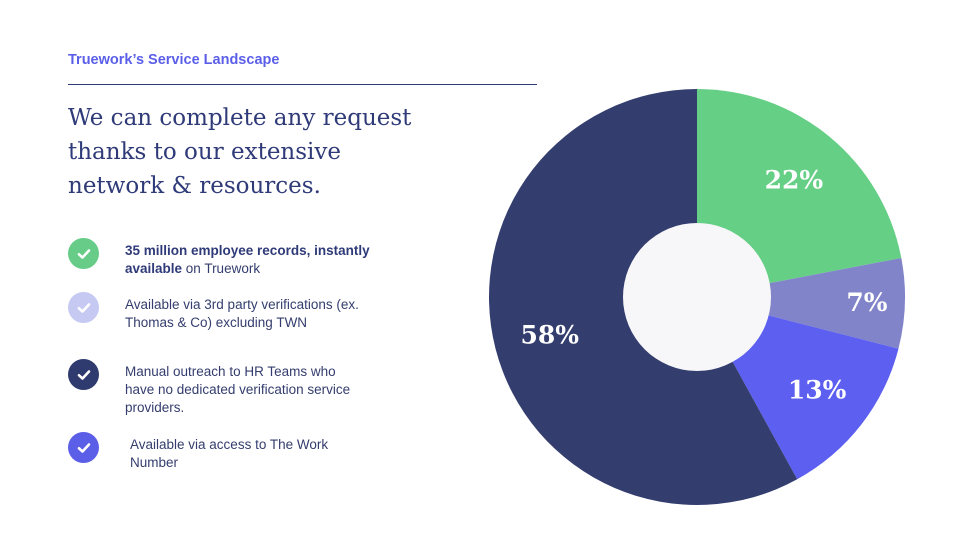 This screenshot has height=540, width=960. I want to click on headline-line-1: We can complete any request, so click(240, 118).